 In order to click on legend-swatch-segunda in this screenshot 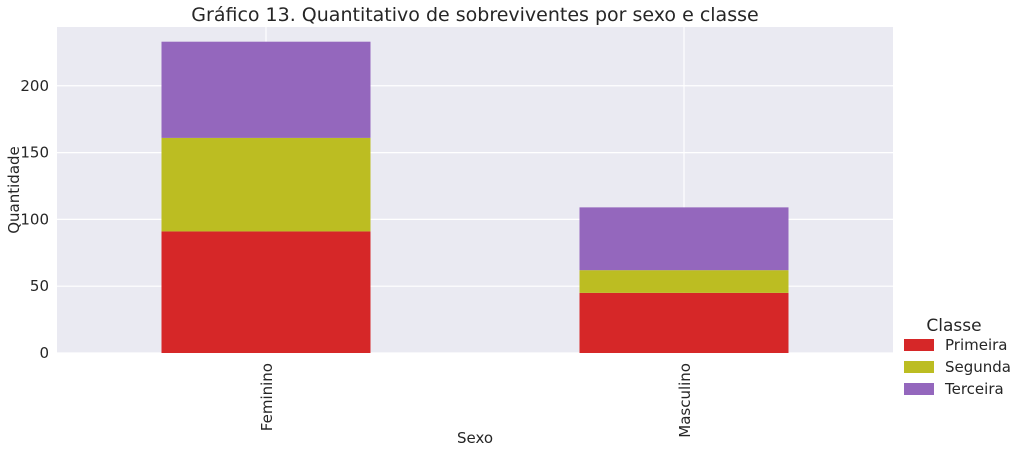, I will do `click(919, 367)`.